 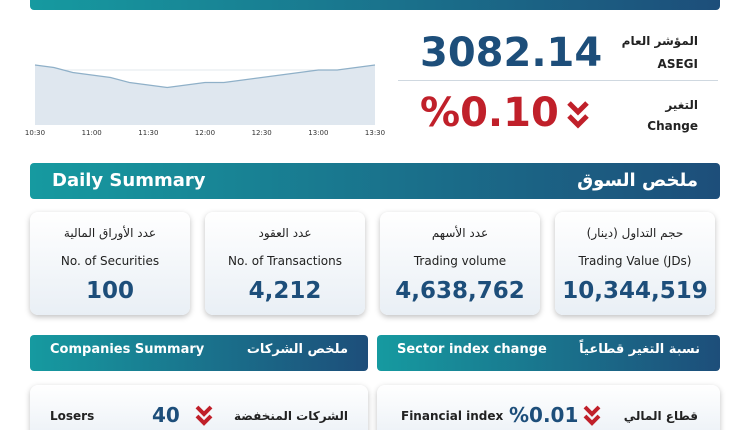 What do you see at coordinates (460, 291) in the screenshot?
I see `value: 4,638,762` at bounding box center [460, 291].